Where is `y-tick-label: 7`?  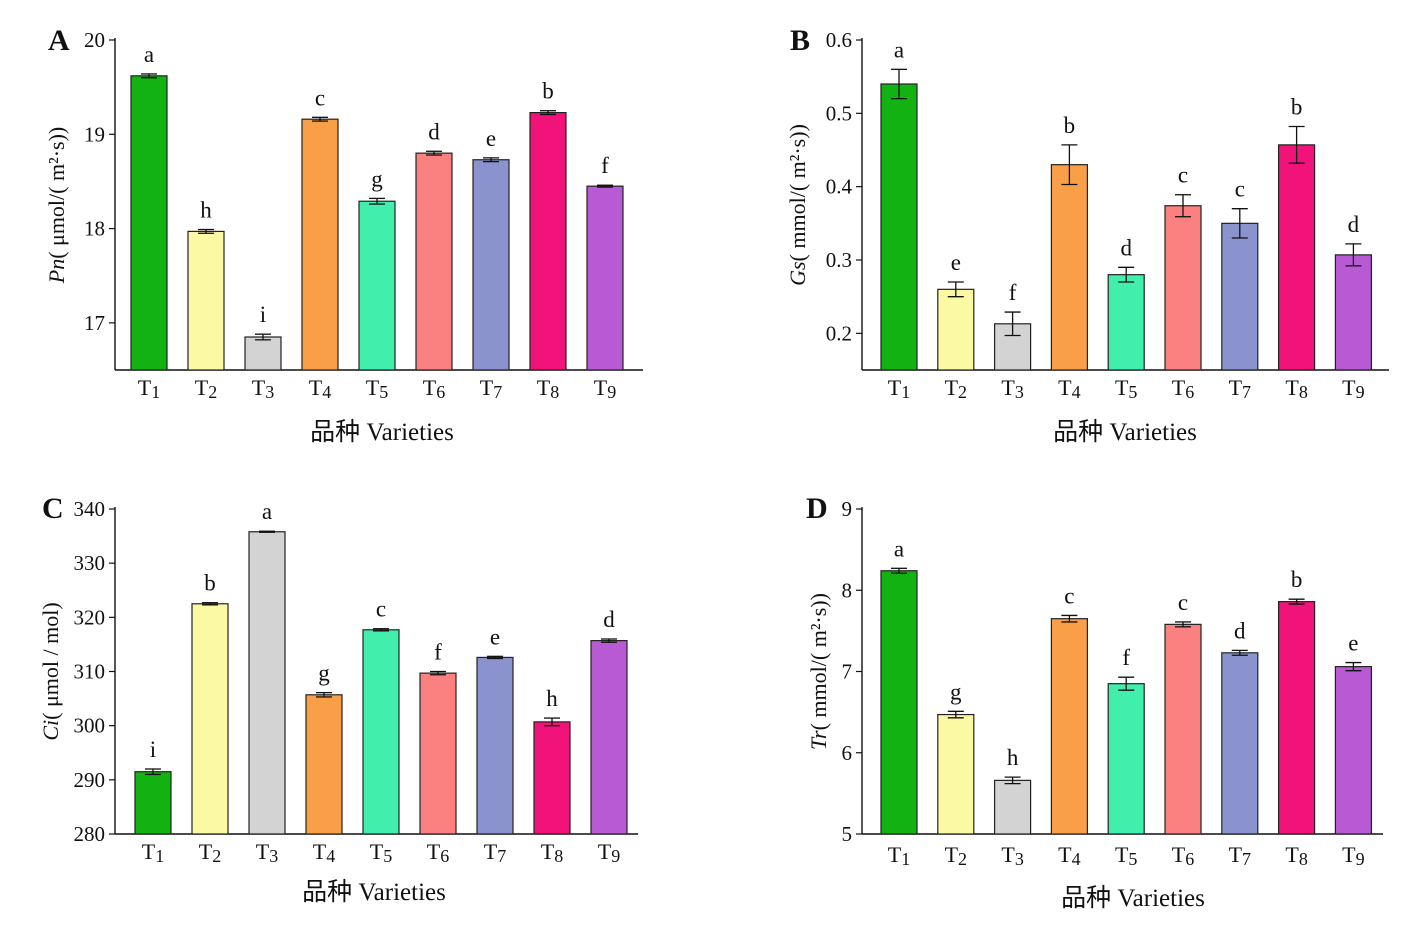 y-tick-label: 7 is located at coordinates (847, 672).